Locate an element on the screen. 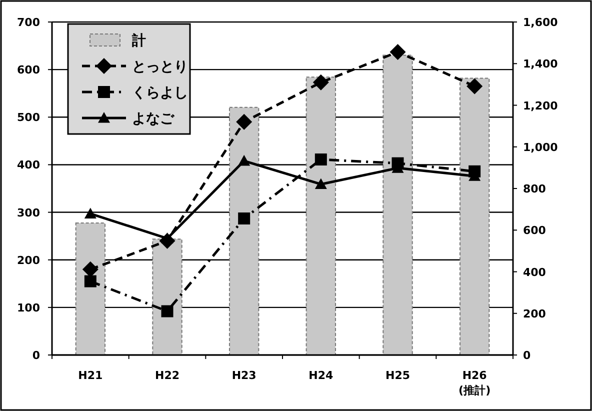 This screenshot has height=411, width=592. y-tick-label: 100 is located at coordinates (28, 307).